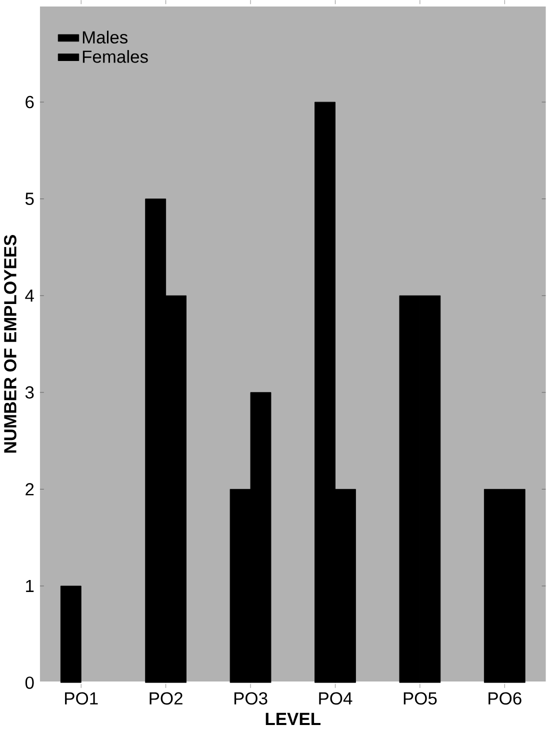 The width and height of the screenshot is (548, 729). What do you see at coordinates (505, 698) in the screenshot?
I see `x-tick-label: PO6` at bounding box center [505, 698].